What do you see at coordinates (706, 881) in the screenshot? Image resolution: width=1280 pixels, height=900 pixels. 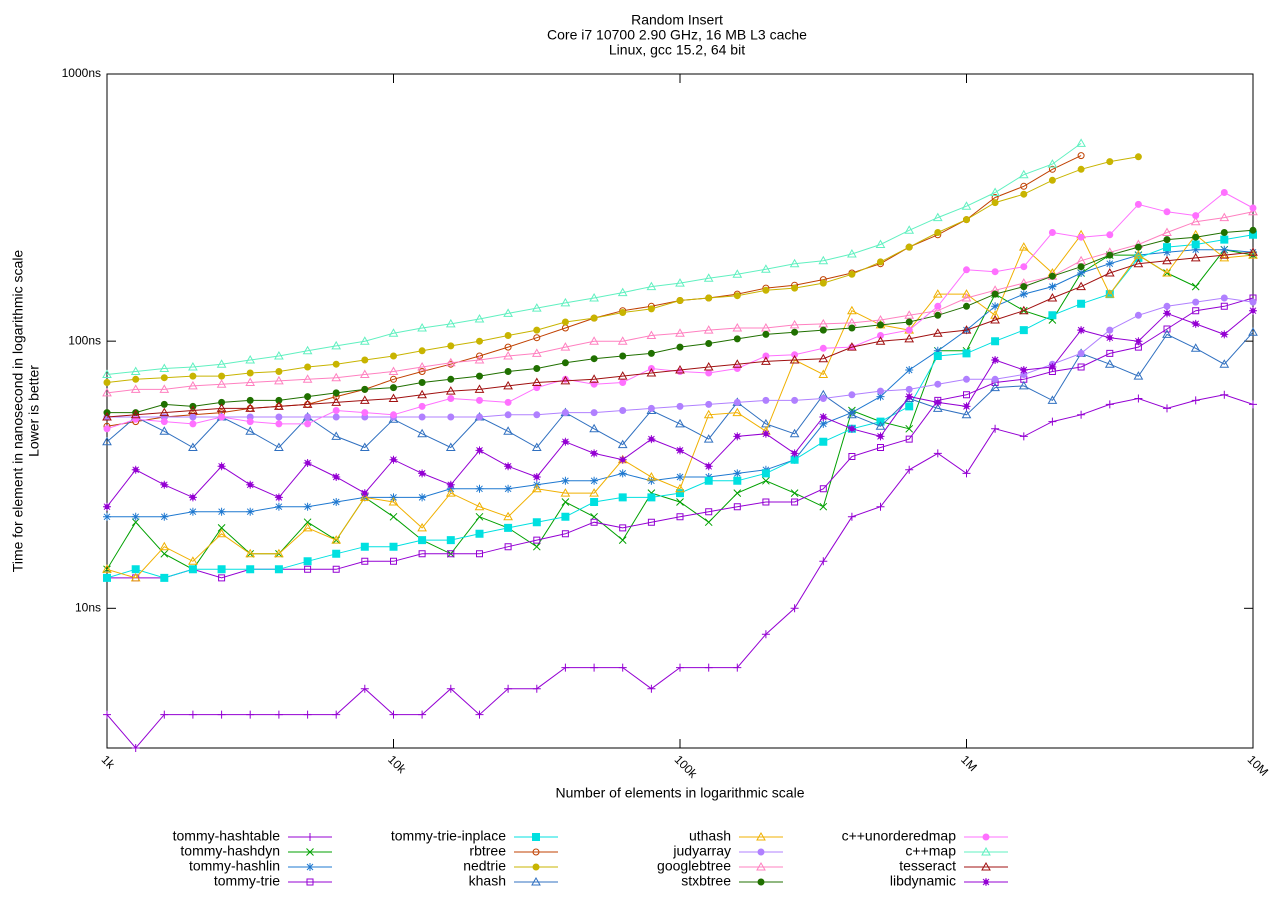 I see `legend-label: stxbtree` at bounding box center [706, 881].